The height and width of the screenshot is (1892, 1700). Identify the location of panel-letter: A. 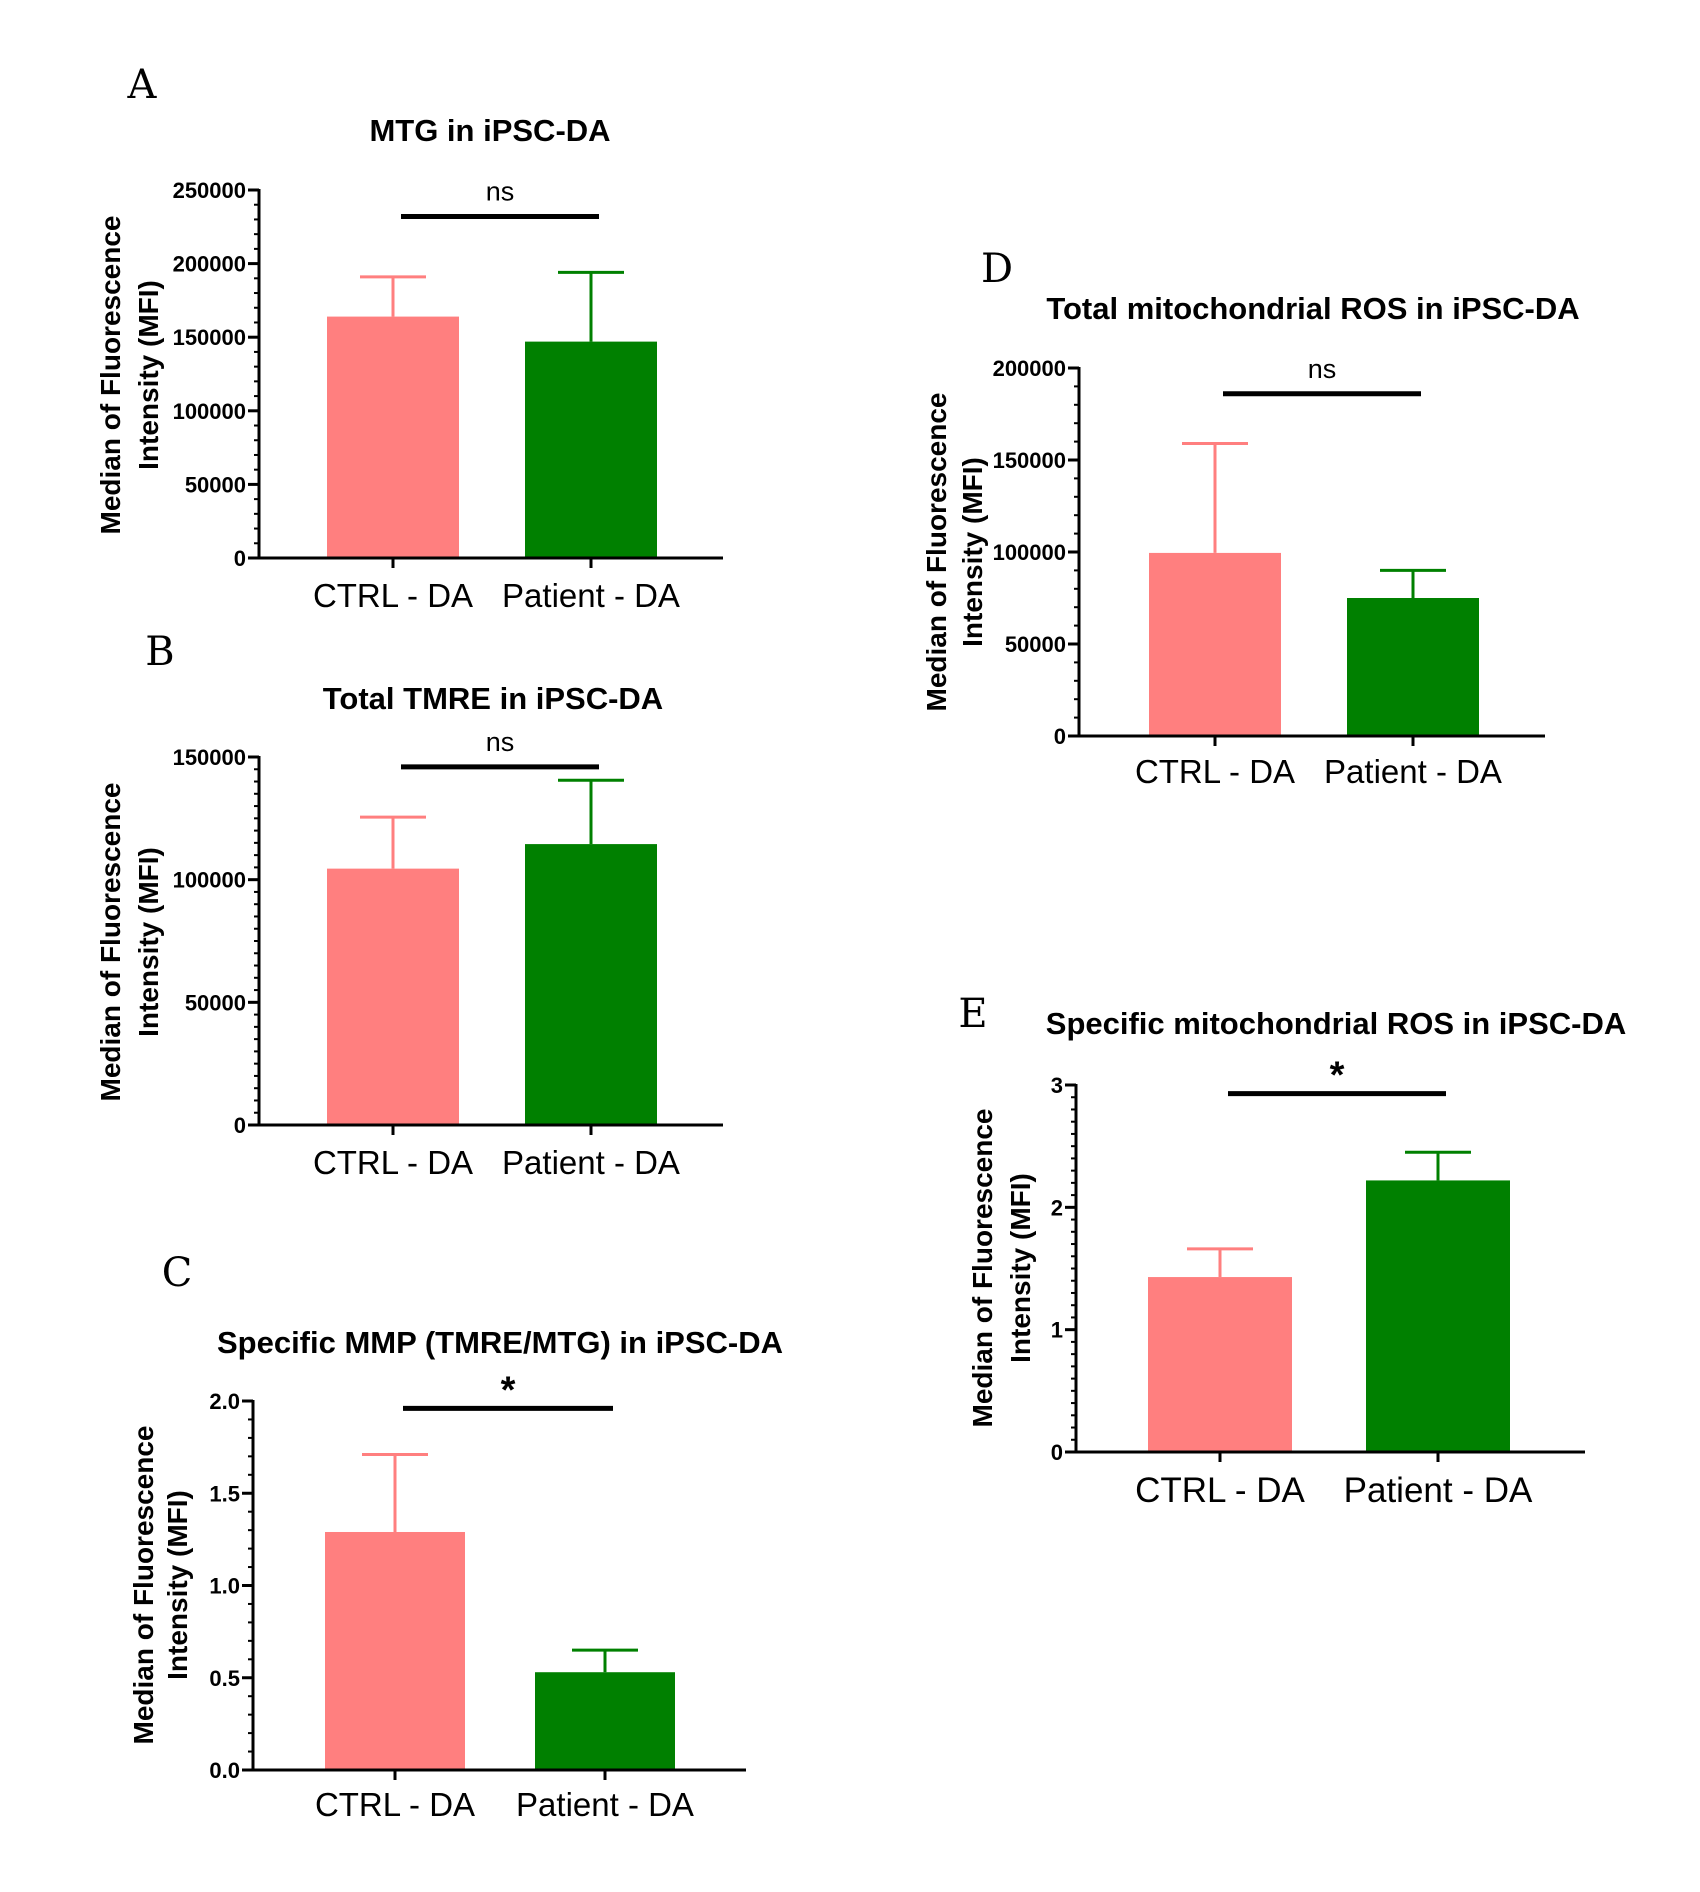
(142, 85).